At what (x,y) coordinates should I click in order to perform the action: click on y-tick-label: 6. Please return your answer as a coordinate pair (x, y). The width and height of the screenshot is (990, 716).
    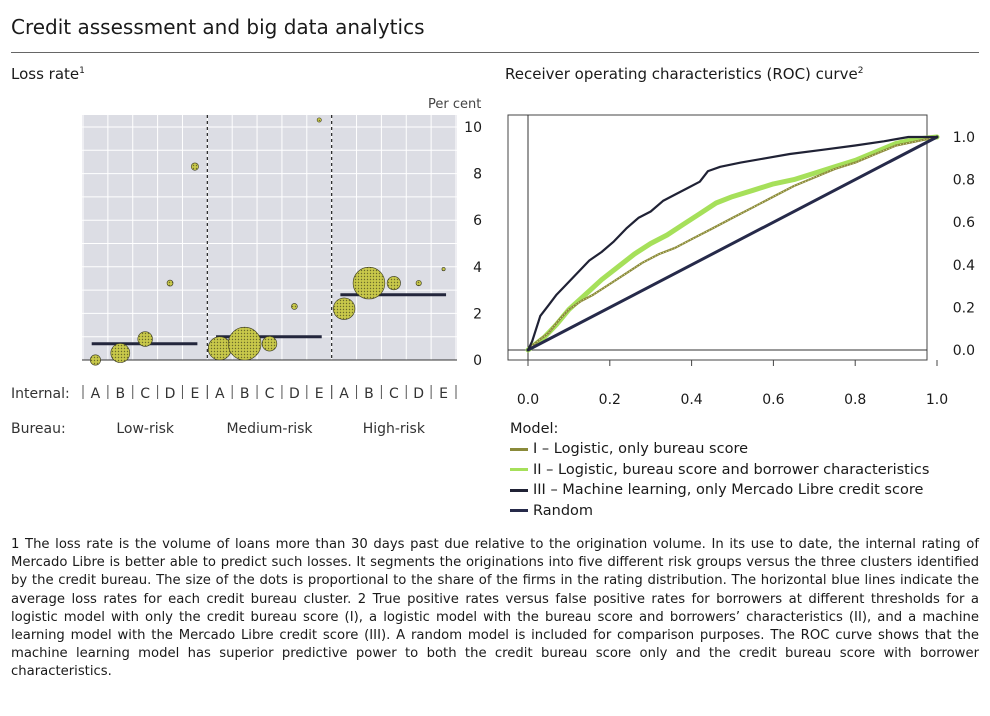
    Looking at the image, I should click on (477, 221).